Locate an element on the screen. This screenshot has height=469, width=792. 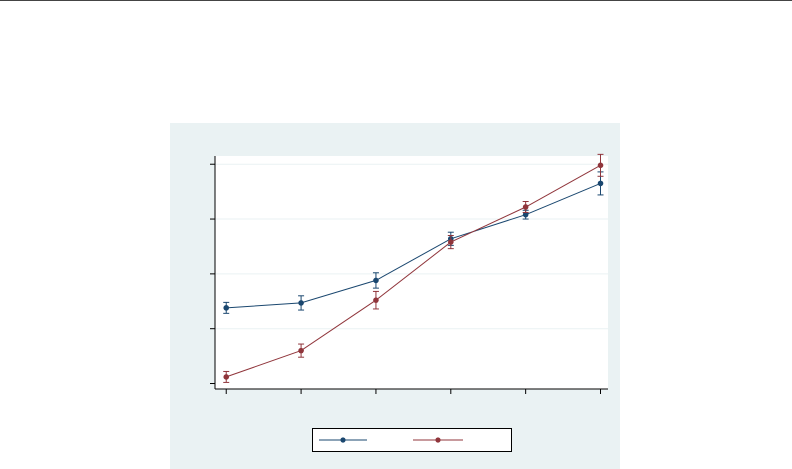
top-rule is located at coordinates (396, 0).